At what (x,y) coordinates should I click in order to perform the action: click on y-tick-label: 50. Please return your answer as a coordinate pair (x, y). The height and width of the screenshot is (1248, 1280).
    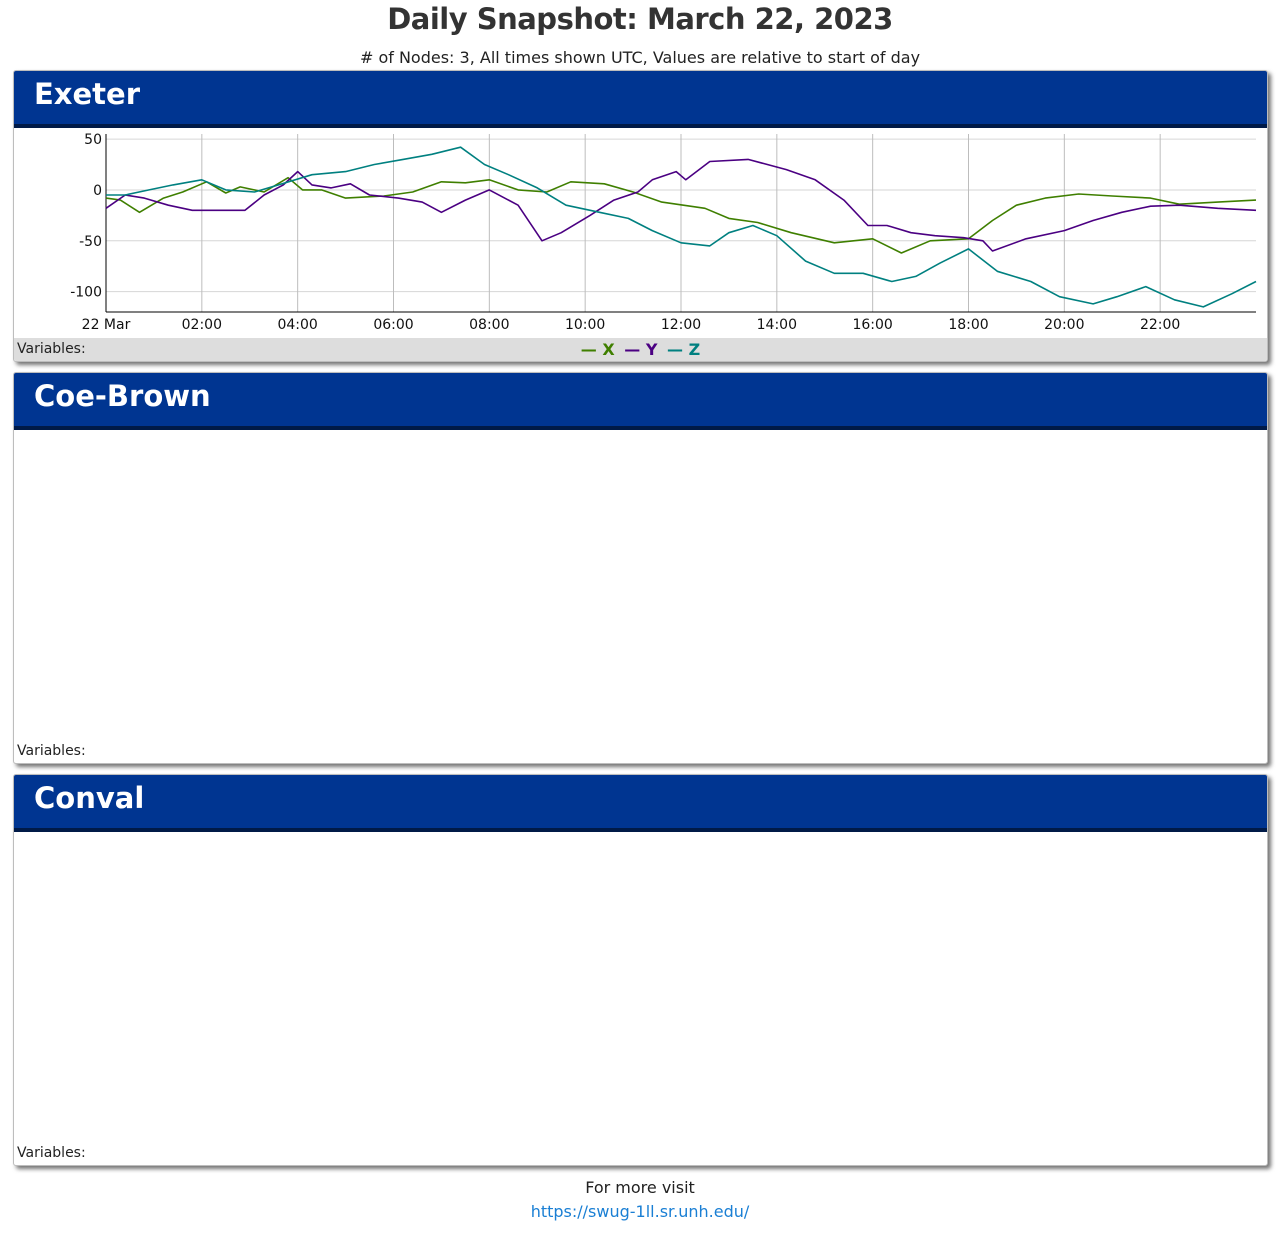
    Looking at the image, I should click on (93, 140).